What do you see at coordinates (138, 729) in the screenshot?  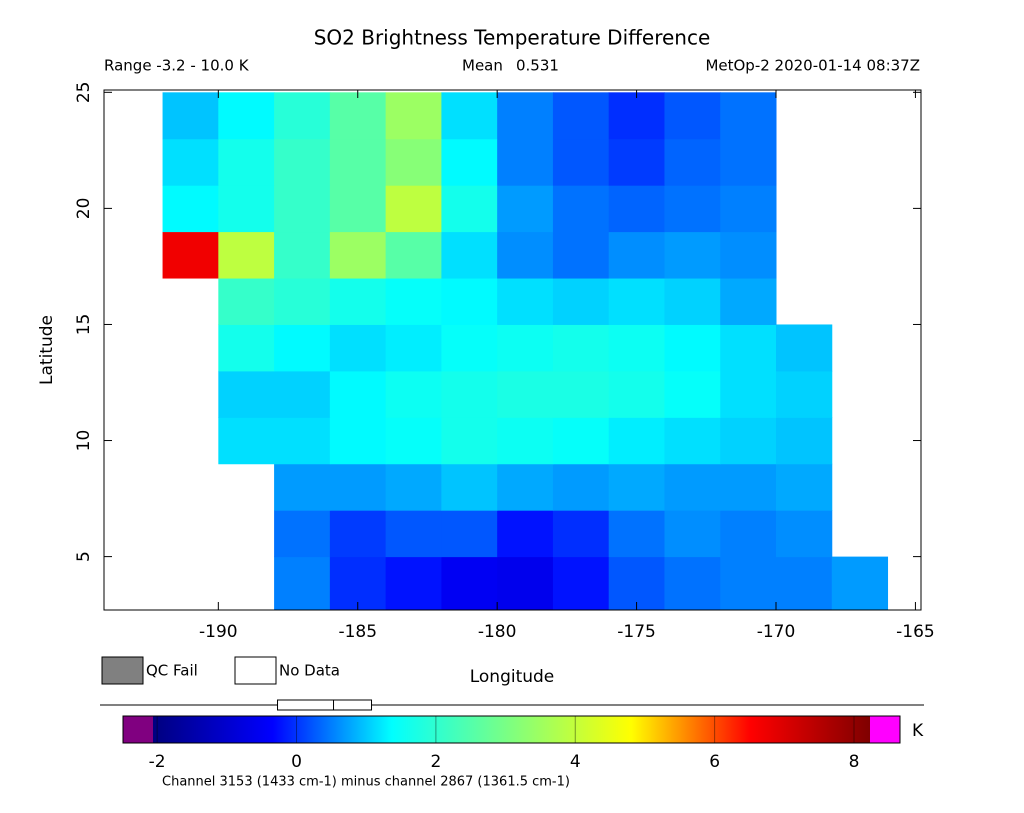 I see `colorbar-under` at bounding box center [138, 729].